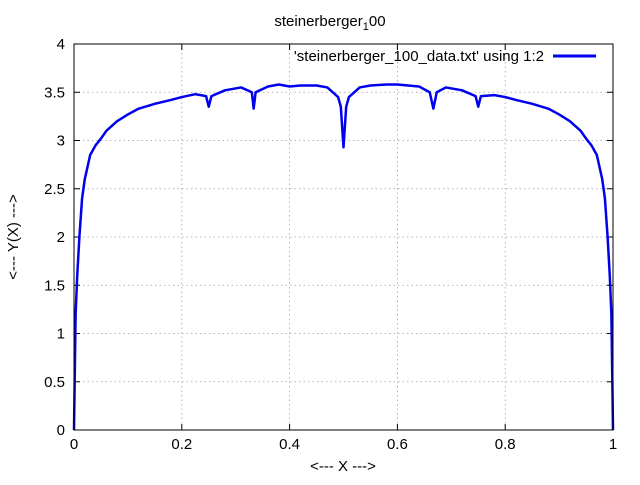  Describe the element at coordinates (505, 444) in the screenshot. I see `x-tick-label: 0.8` at that location.